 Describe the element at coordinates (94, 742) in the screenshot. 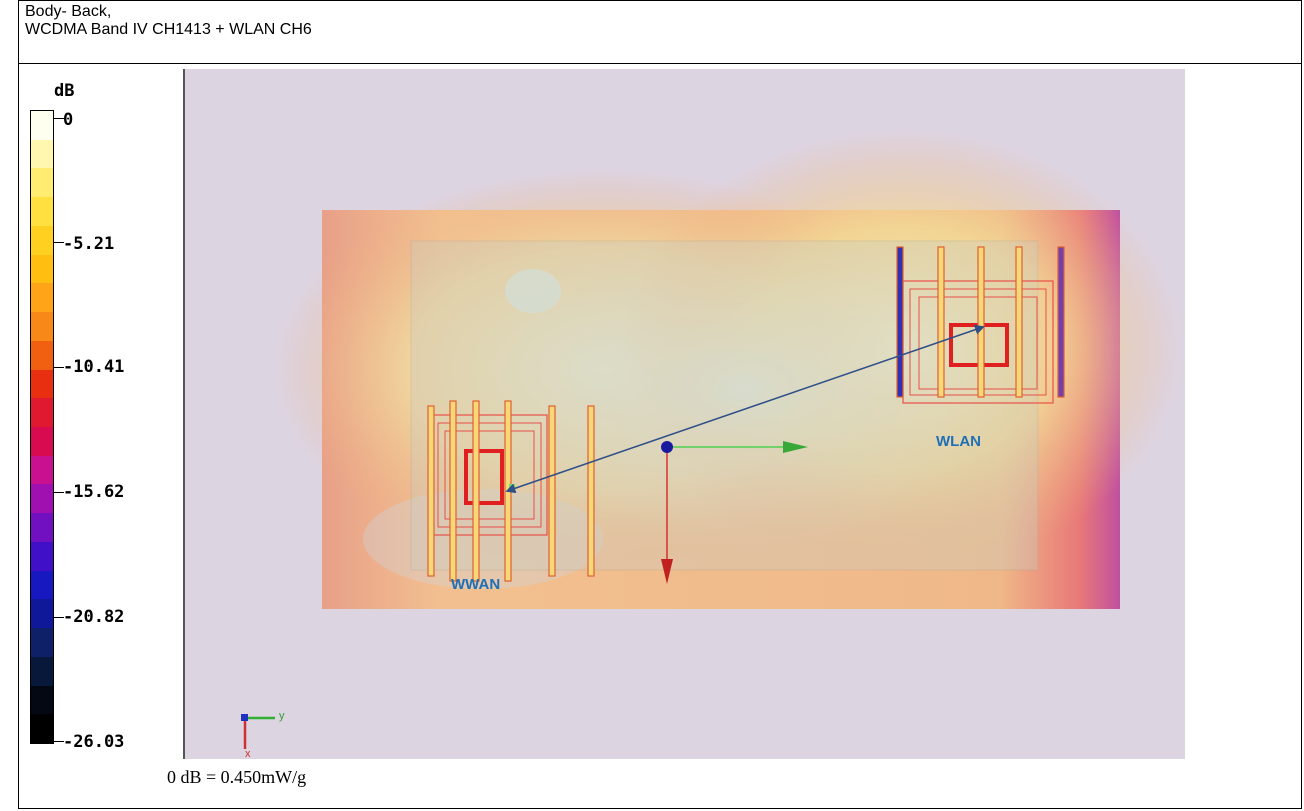

I see `scale-label-5: -26.03` at that location.